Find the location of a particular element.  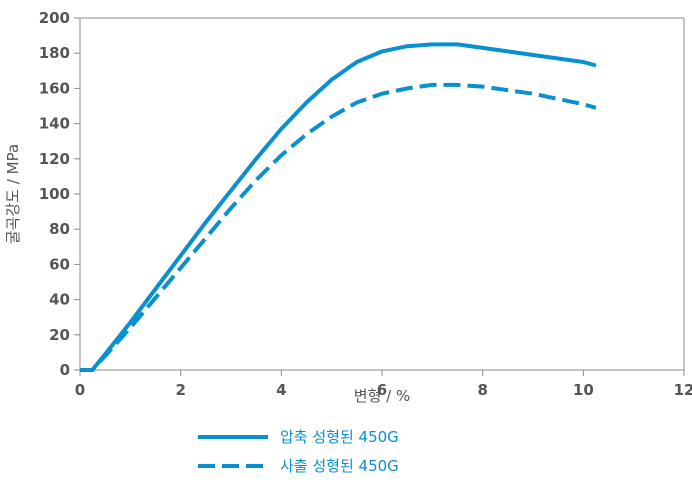

y-tick-label: 20 is located at coordinates (59, 335).